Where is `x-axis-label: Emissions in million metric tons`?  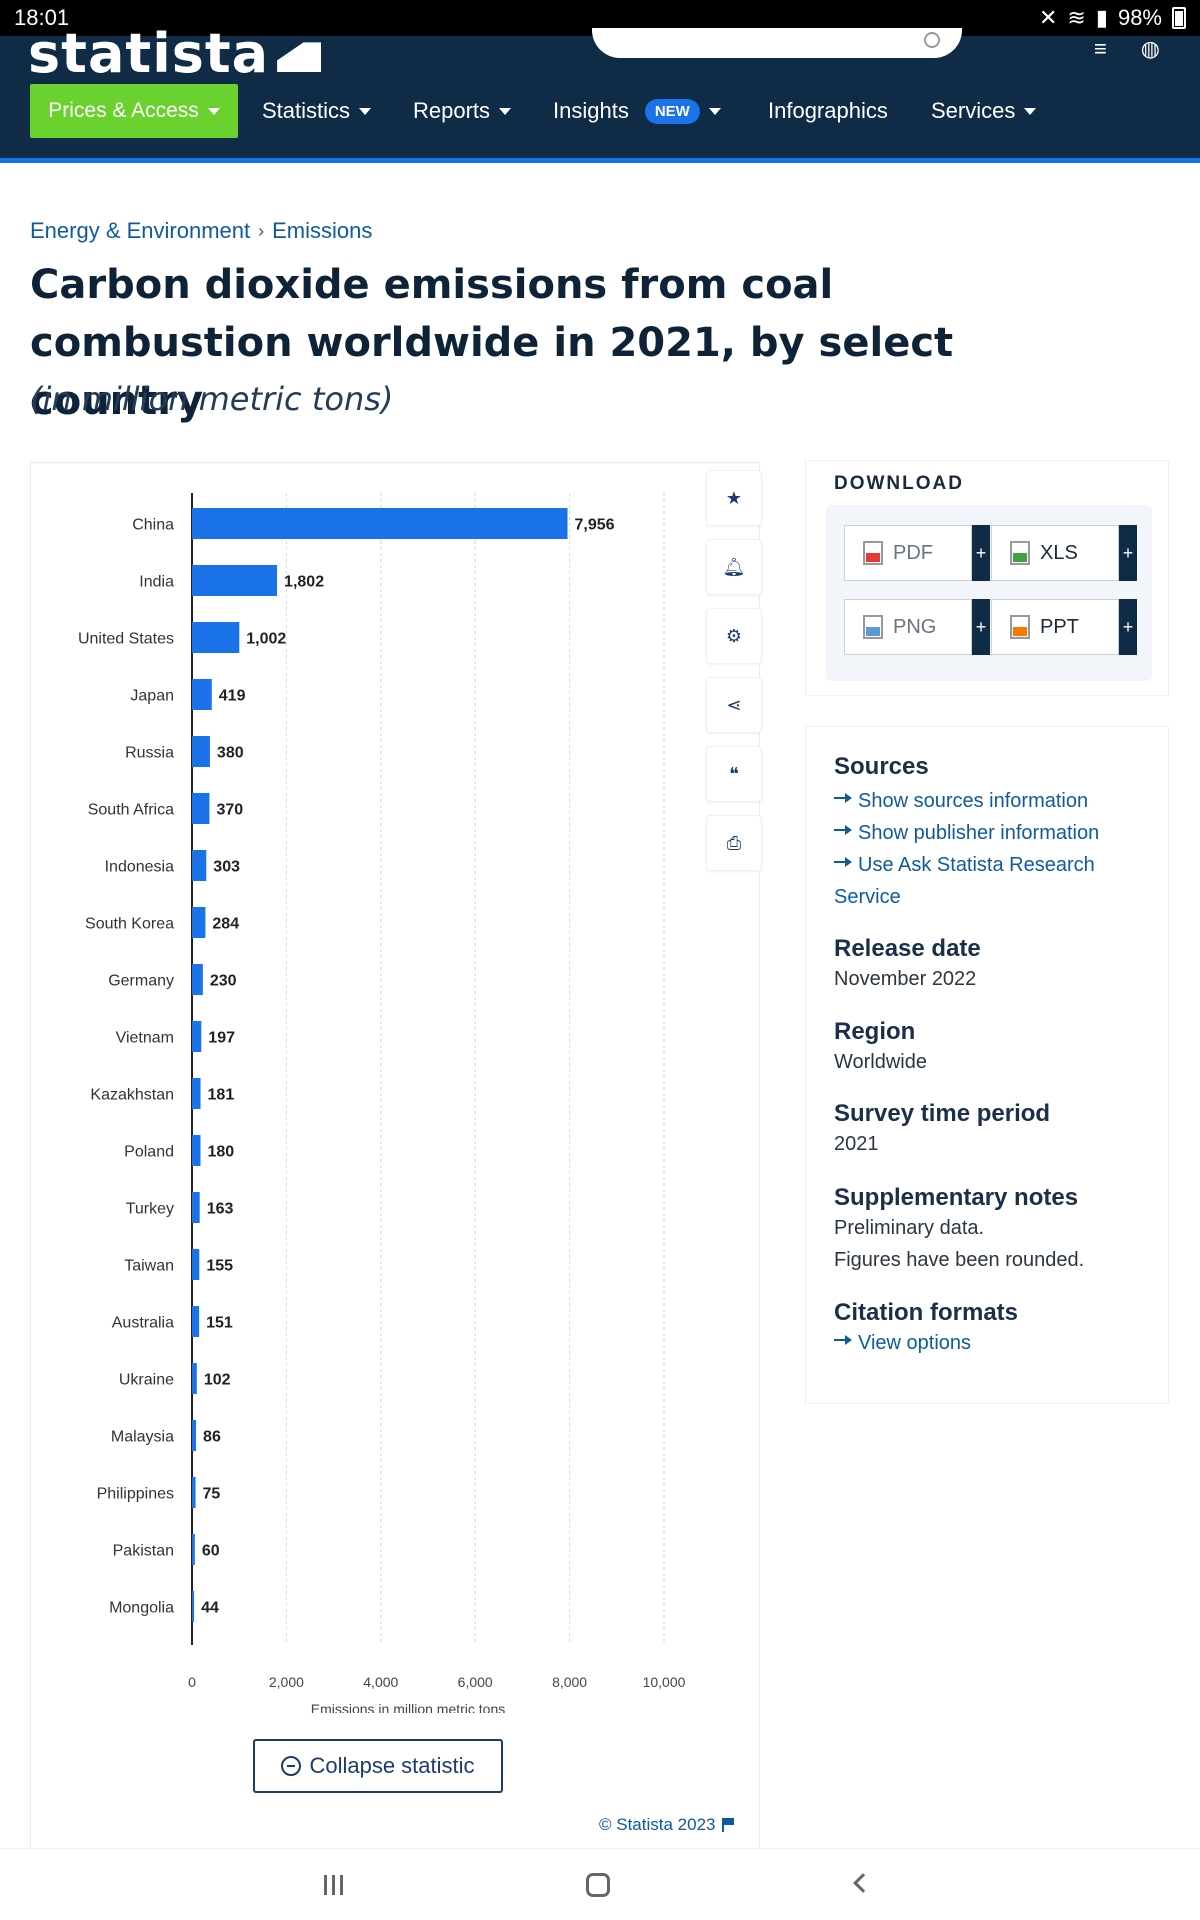 x-axis-label: Emissions in million metric tons is located at coordinates (408, 1707).